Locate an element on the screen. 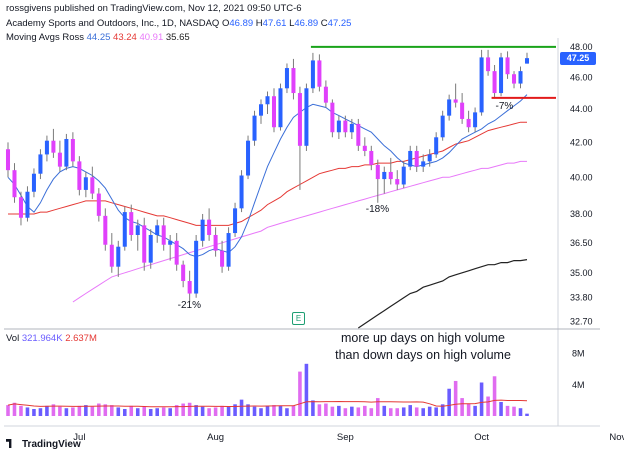 The width and height of the screenshot is (624, 462). earnings-marker: E is located at coordinates (298, 318).